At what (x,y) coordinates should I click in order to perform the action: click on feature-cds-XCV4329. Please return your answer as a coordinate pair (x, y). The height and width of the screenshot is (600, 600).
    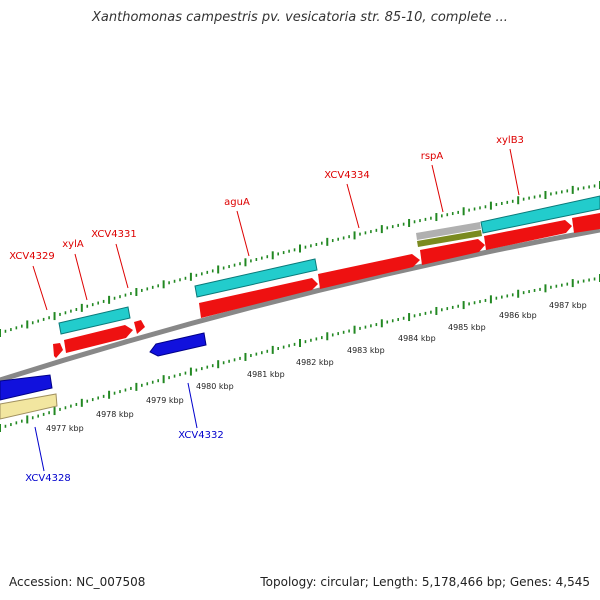
    Looking at the image, I should click on (58, 350).